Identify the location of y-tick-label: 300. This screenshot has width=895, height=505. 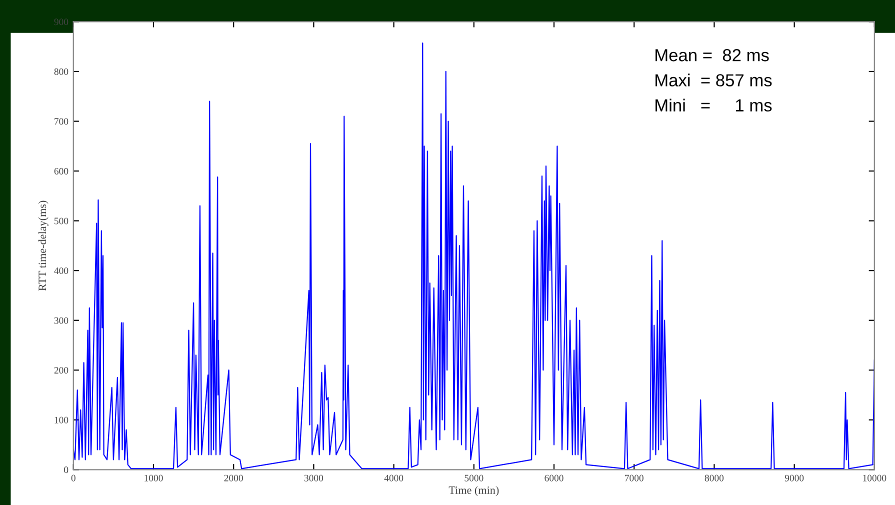
(61, 320).